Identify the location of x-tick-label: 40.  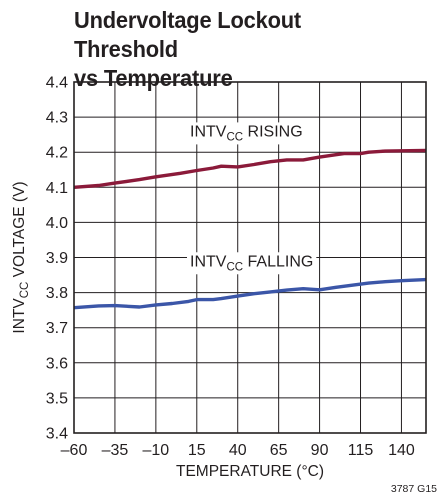
(238, 450).